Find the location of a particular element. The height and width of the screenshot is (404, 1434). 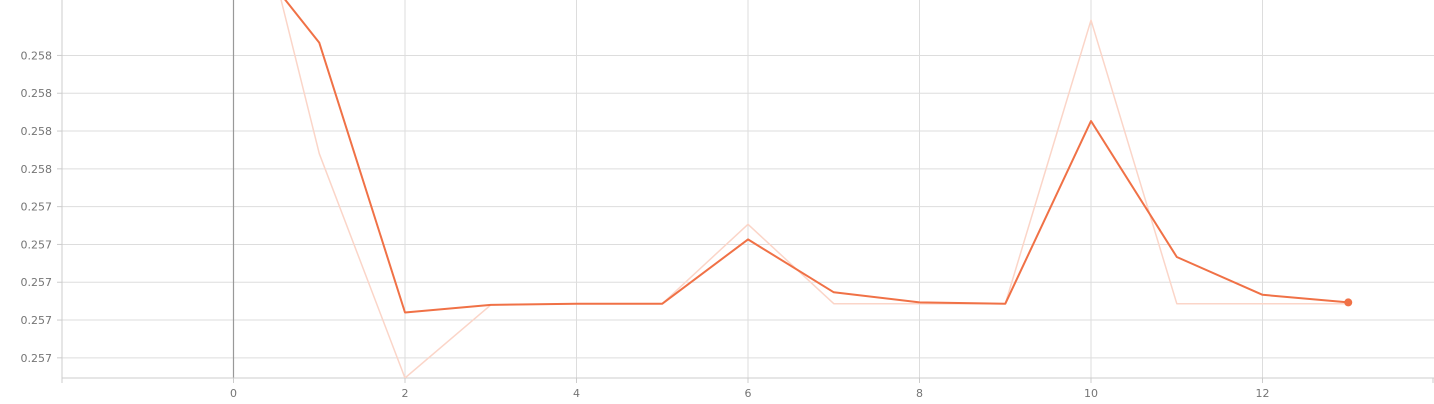

x-tick-label: 4 is located at coordinates (576, 393).